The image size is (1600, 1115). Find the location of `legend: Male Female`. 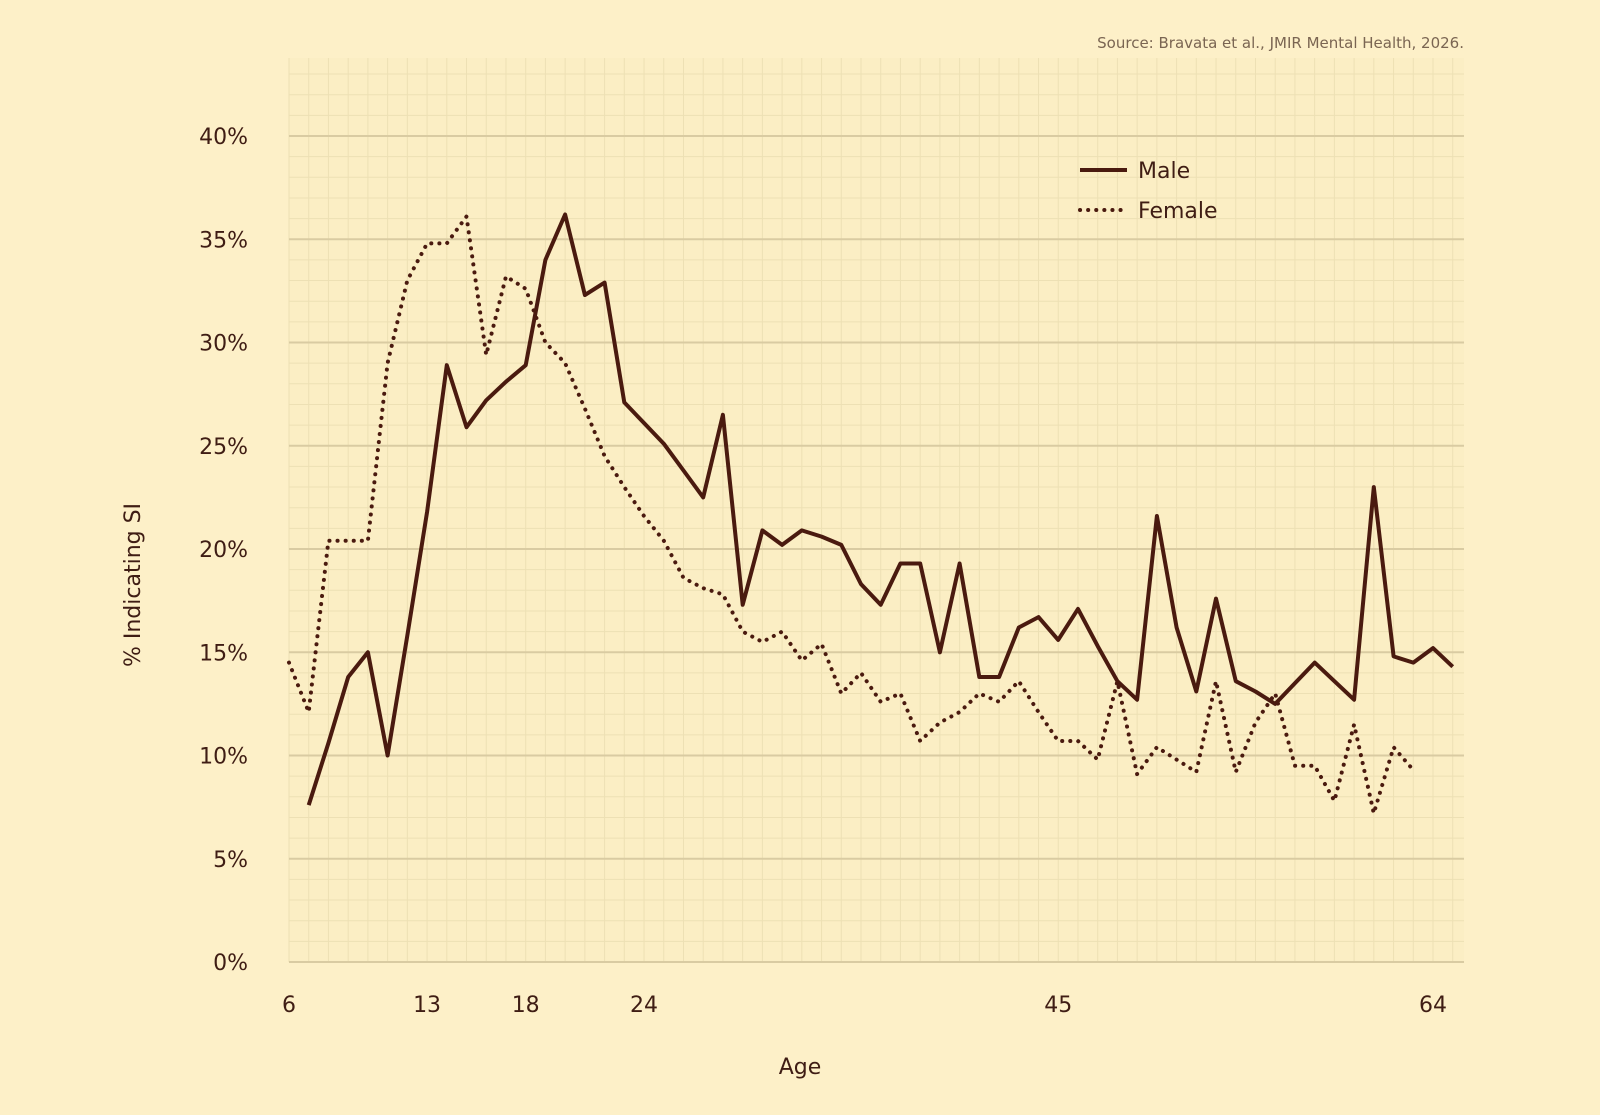

legend: Male Female is located at coordinates (1148, 191).